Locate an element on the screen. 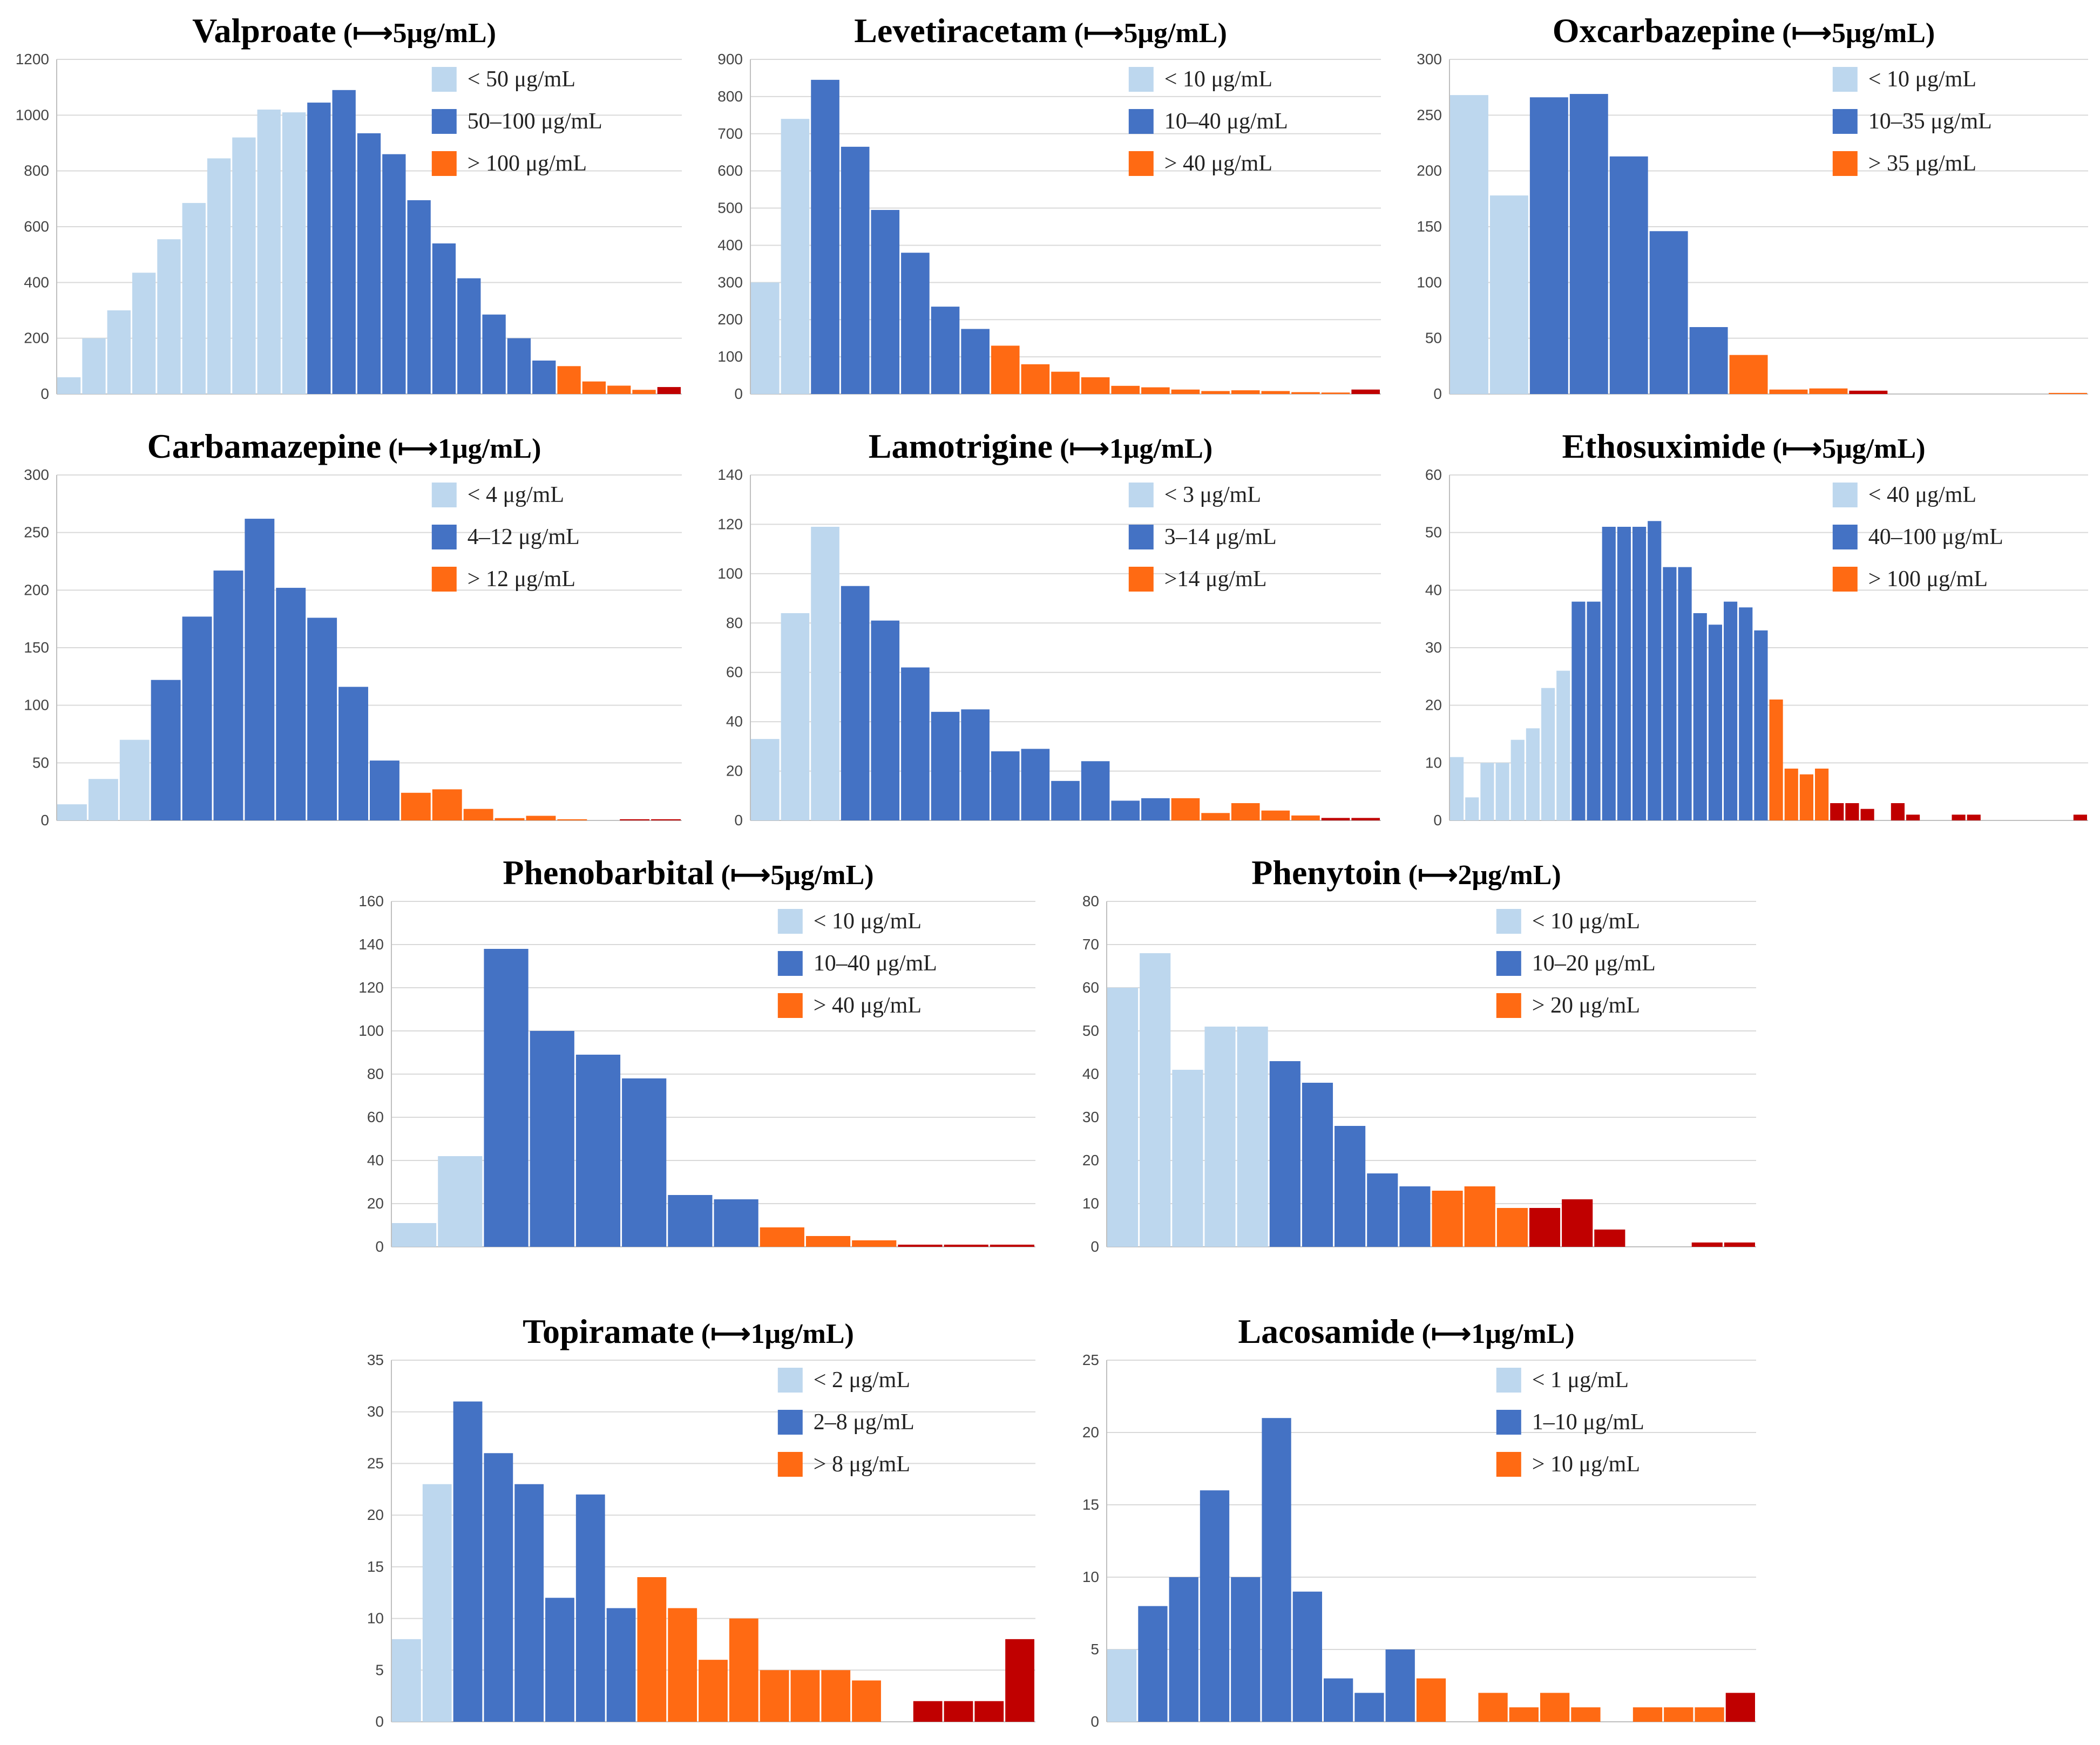 Image resolution: width=2100 pixels, height=1745 pixels. legend-label: 2–8 μg/mL is located at coordinates (864, 1422).